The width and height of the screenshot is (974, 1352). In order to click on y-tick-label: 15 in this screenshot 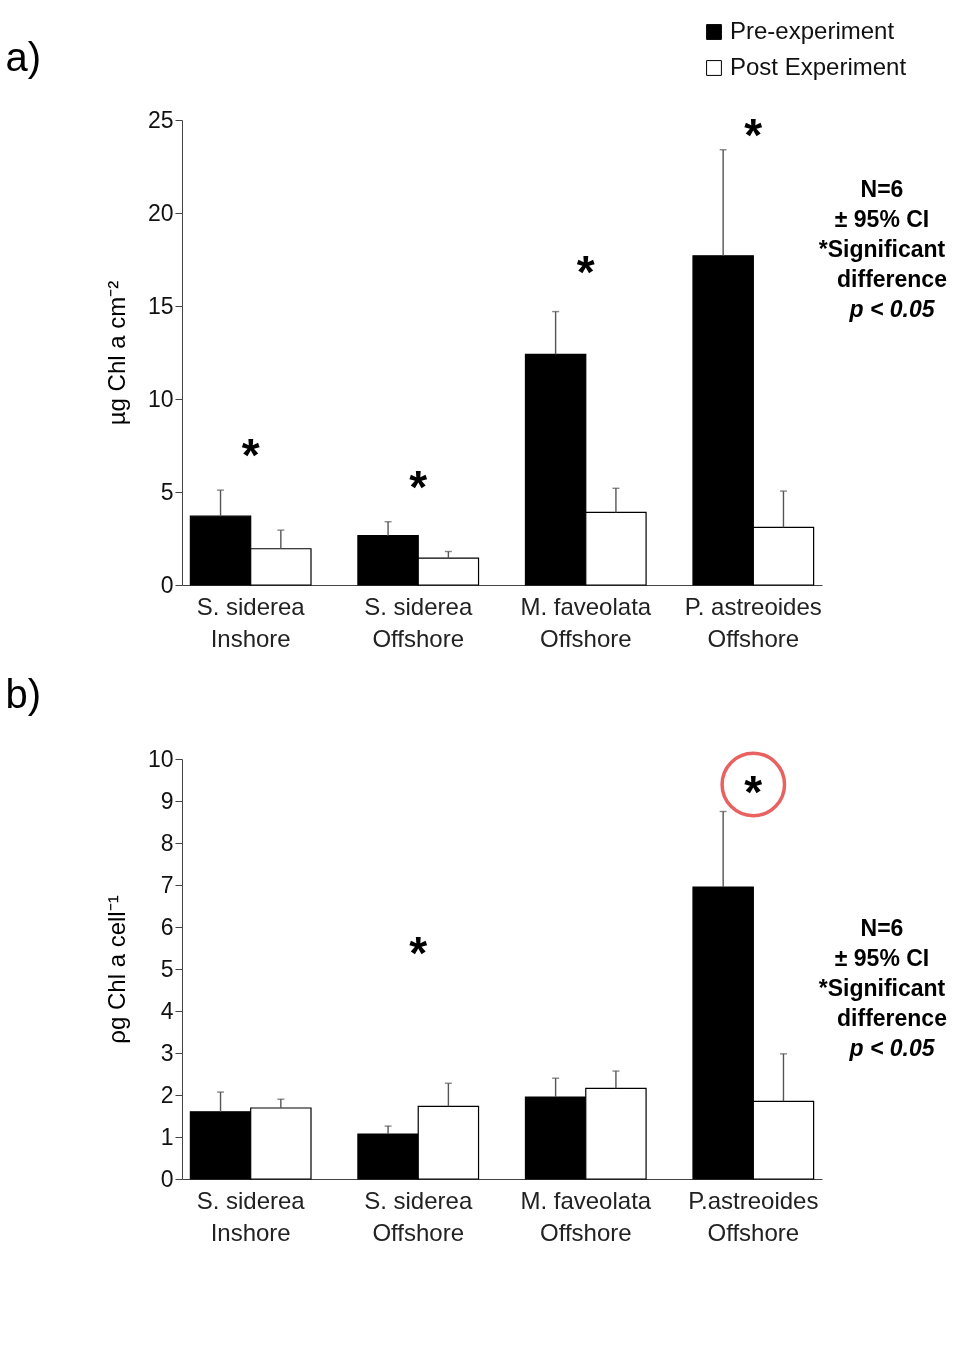, I will do `click(160, 305)`.